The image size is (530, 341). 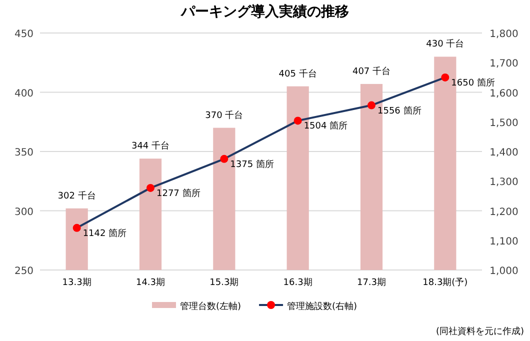 What do you see at coordinates (504, 153) in the screenshot?
I see `y2-tick-label: 1,400` at bounding box center [504, 153].